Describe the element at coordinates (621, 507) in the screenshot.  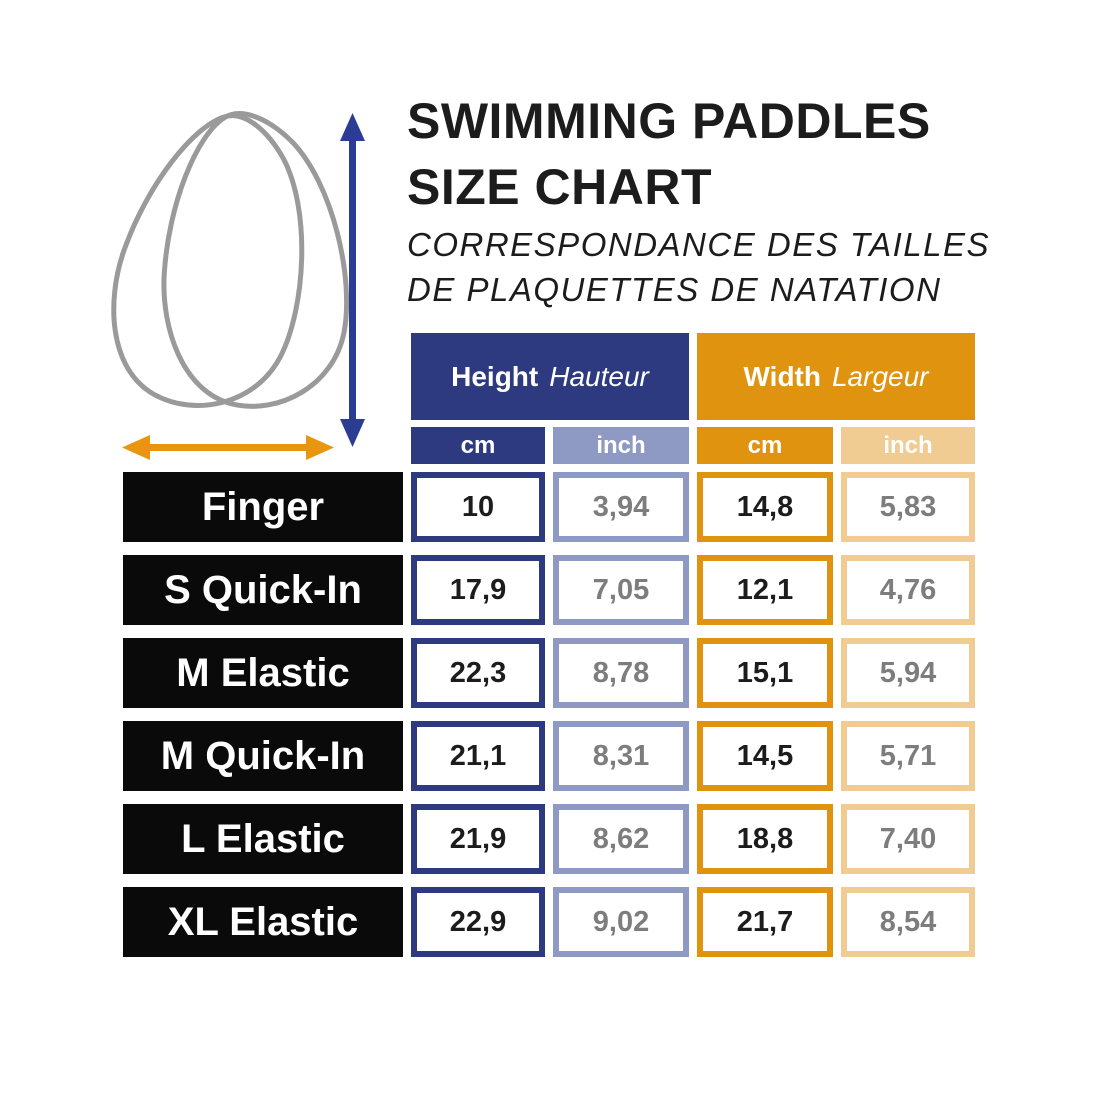
I see `height-inch-value: 3,94` at that location.